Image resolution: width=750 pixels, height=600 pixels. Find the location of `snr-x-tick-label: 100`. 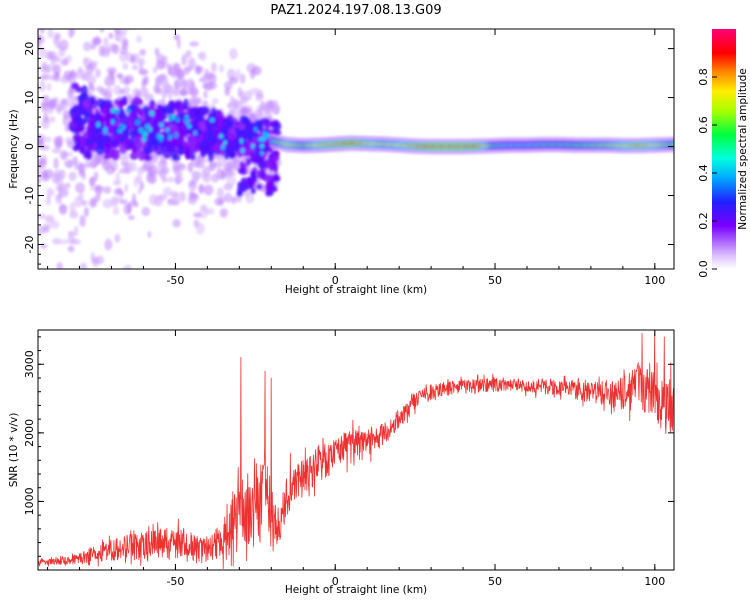

snr-x-tick-label: 100 is located at coordinates (654, 581).